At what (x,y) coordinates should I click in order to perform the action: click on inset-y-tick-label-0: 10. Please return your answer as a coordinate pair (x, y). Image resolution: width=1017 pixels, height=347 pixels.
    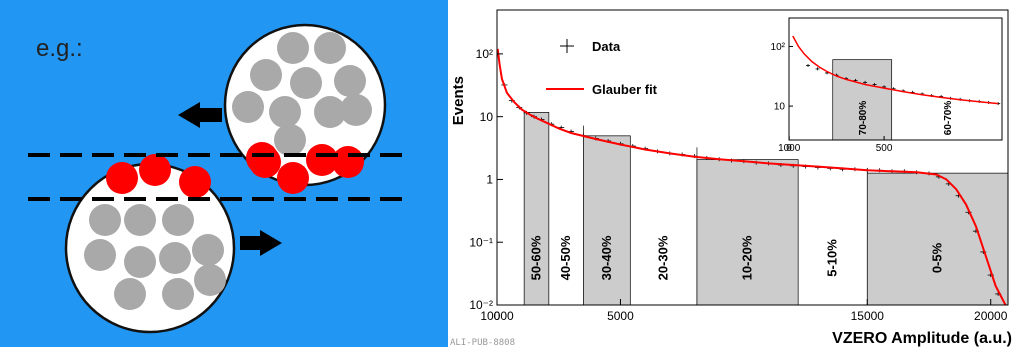
    Looking at the image, I should click on (780, 107).